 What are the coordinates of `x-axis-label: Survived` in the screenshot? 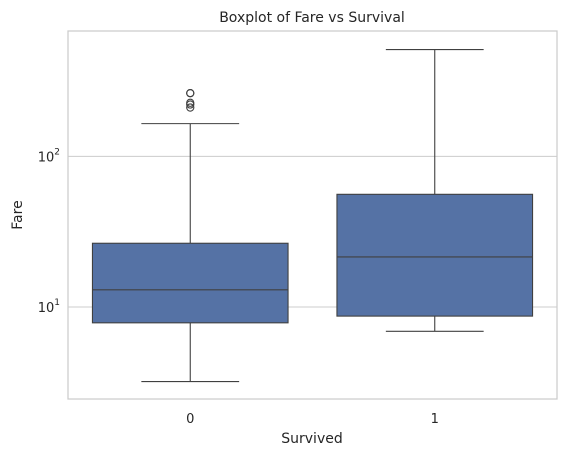 It's located at (311, 439).